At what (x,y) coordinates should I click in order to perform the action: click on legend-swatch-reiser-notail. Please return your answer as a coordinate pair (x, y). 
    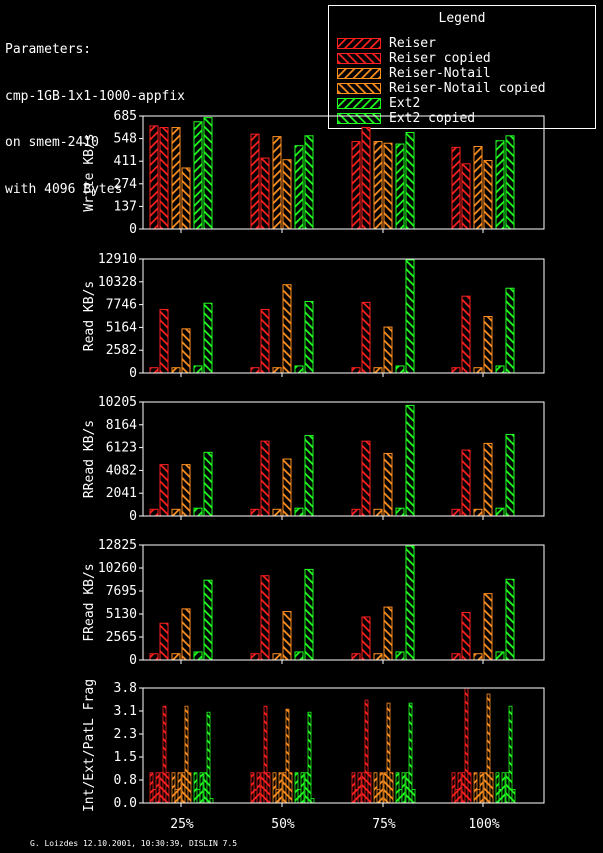
    Looking at the image, I should click on (359, 73).